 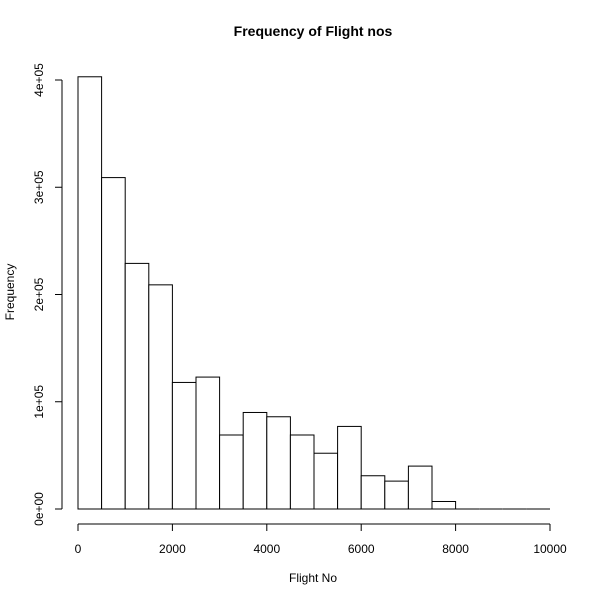 What do you see at coordinates (47, 294) in the screenshot?
I see `y-axis: 0e+00 1e+05 2e+05 3e+05 4e+05` at bounding box center [47, 294].